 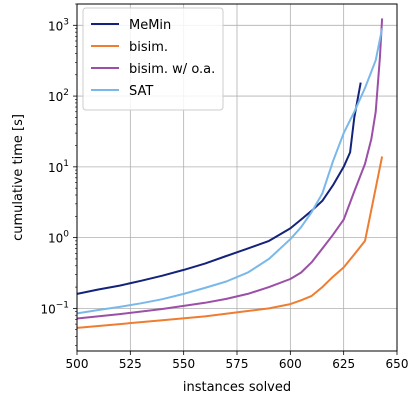 What do you see at coordinates (237, 364) in the screenshot?
I see `x-tick-label: 575` at bounding box center [237, 364].